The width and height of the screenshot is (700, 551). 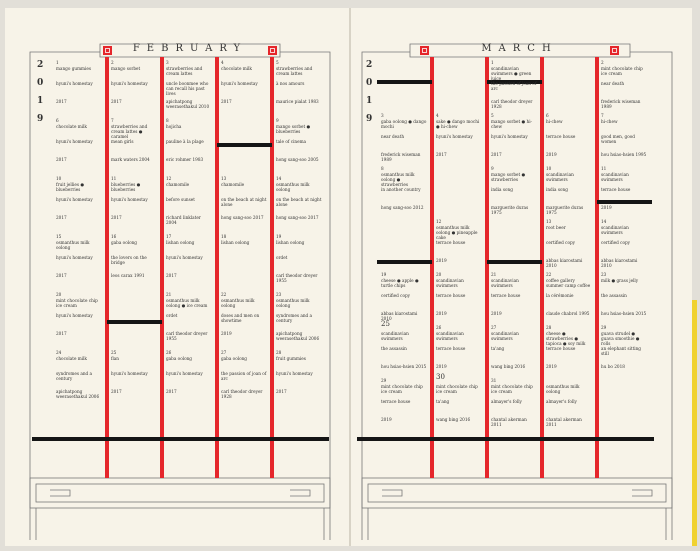 I want to click on day-number: 17, so click(x=169, y=236).